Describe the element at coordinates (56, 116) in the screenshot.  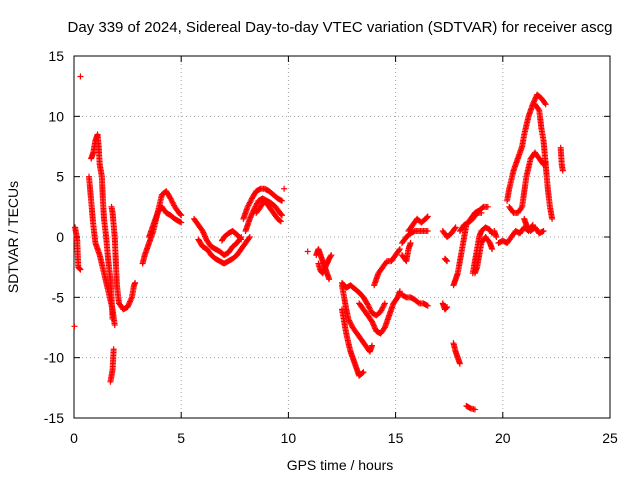
I see `y-tick-label: 10` at that location.